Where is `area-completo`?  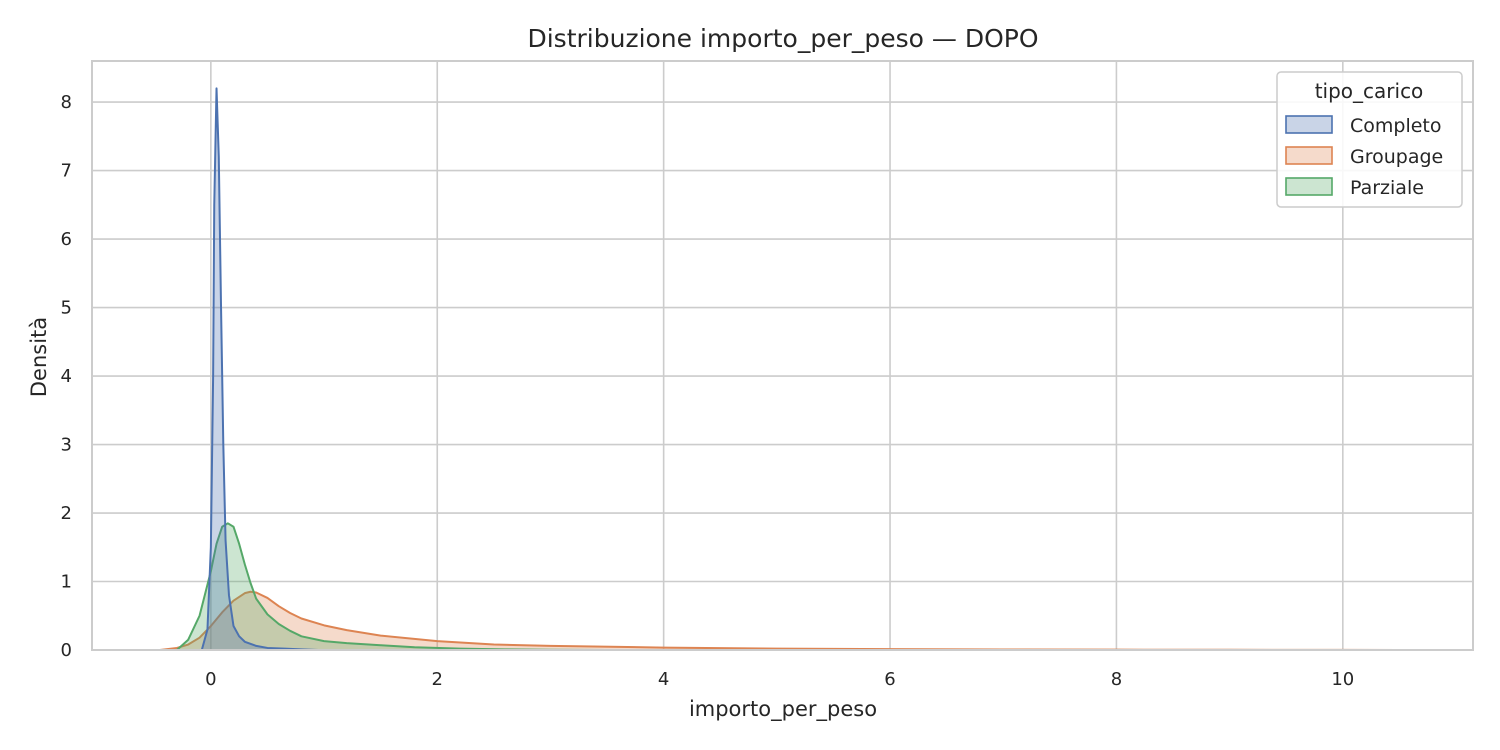 area-completo is located at coordinates (260, 369).